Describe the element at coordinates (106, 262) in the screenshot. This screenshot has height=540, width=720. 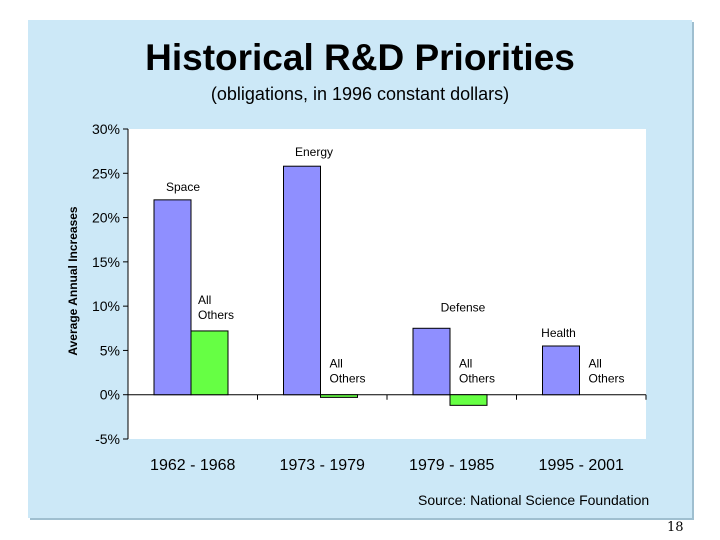
I see `y-tick-label: 15%` at that location.